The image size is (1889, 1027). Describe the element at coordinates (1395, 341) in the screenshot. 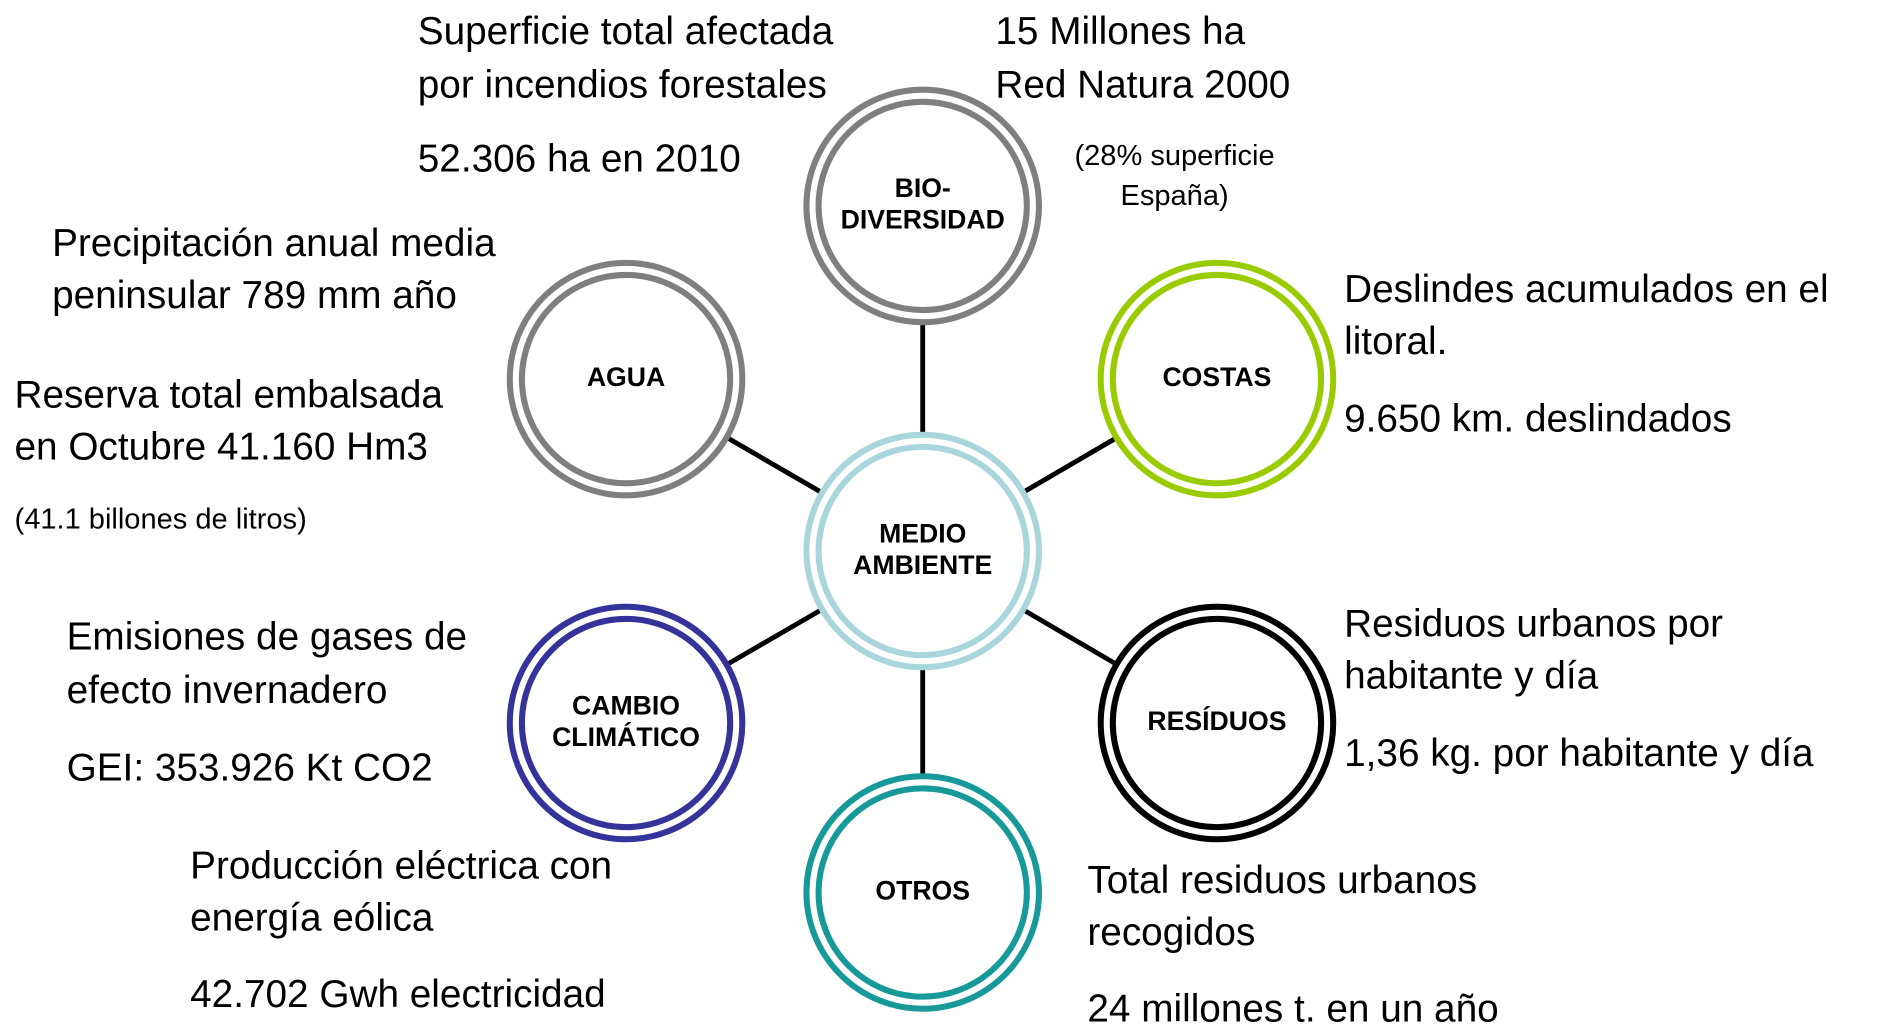

I see `note-text: litoral.` at that location.